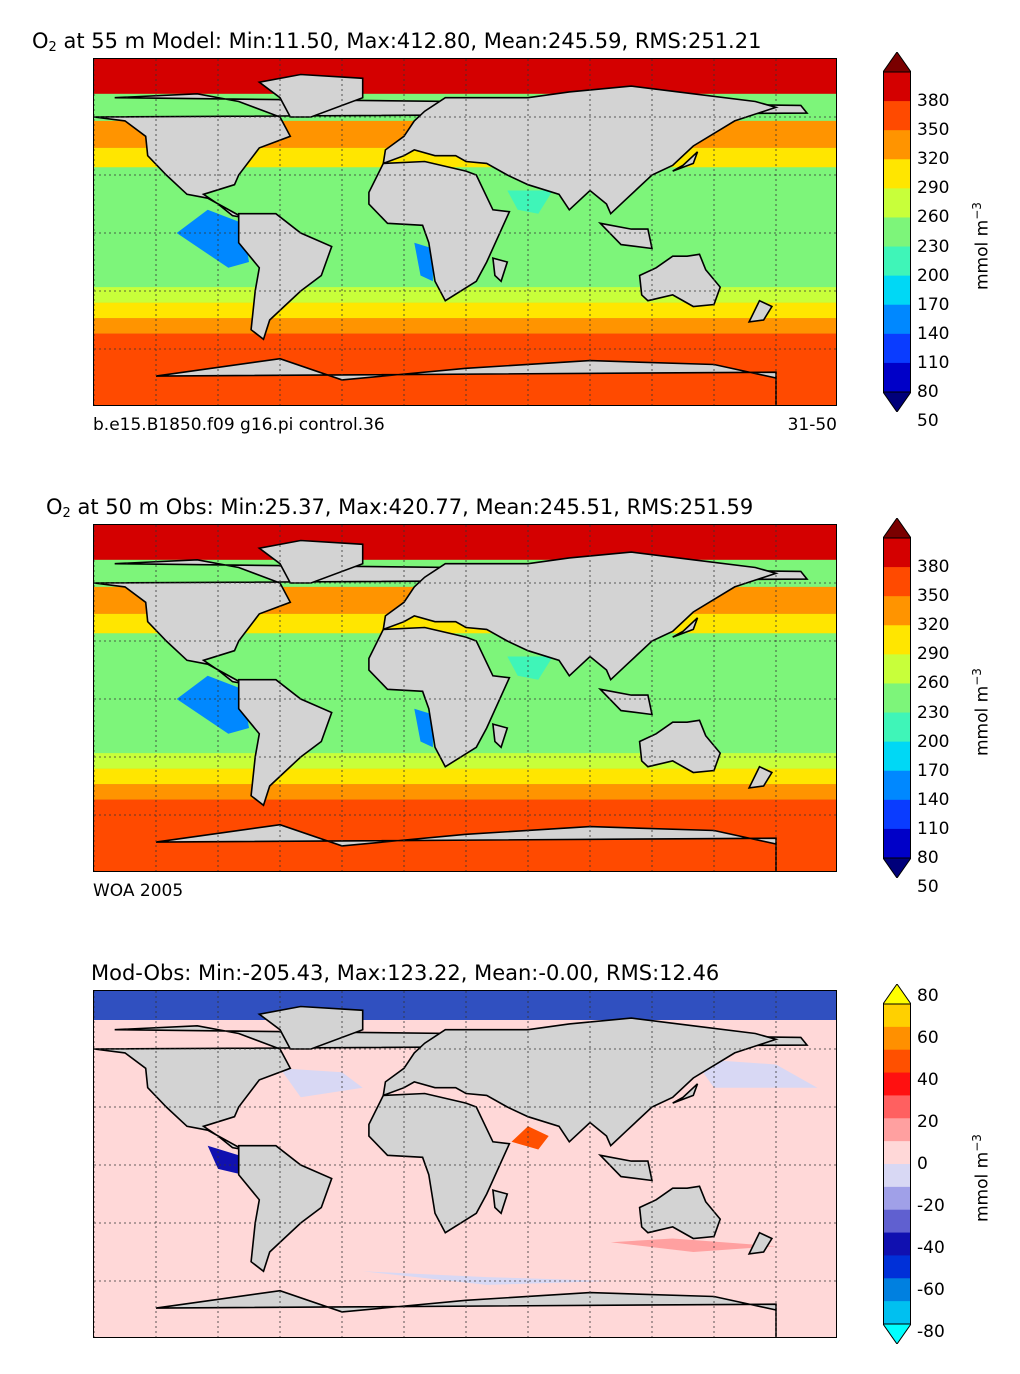  What do you see at coordinates (977, 211) in the screenshot?
I see `model-unit-sup: −3` at bounding box center [977, 211].